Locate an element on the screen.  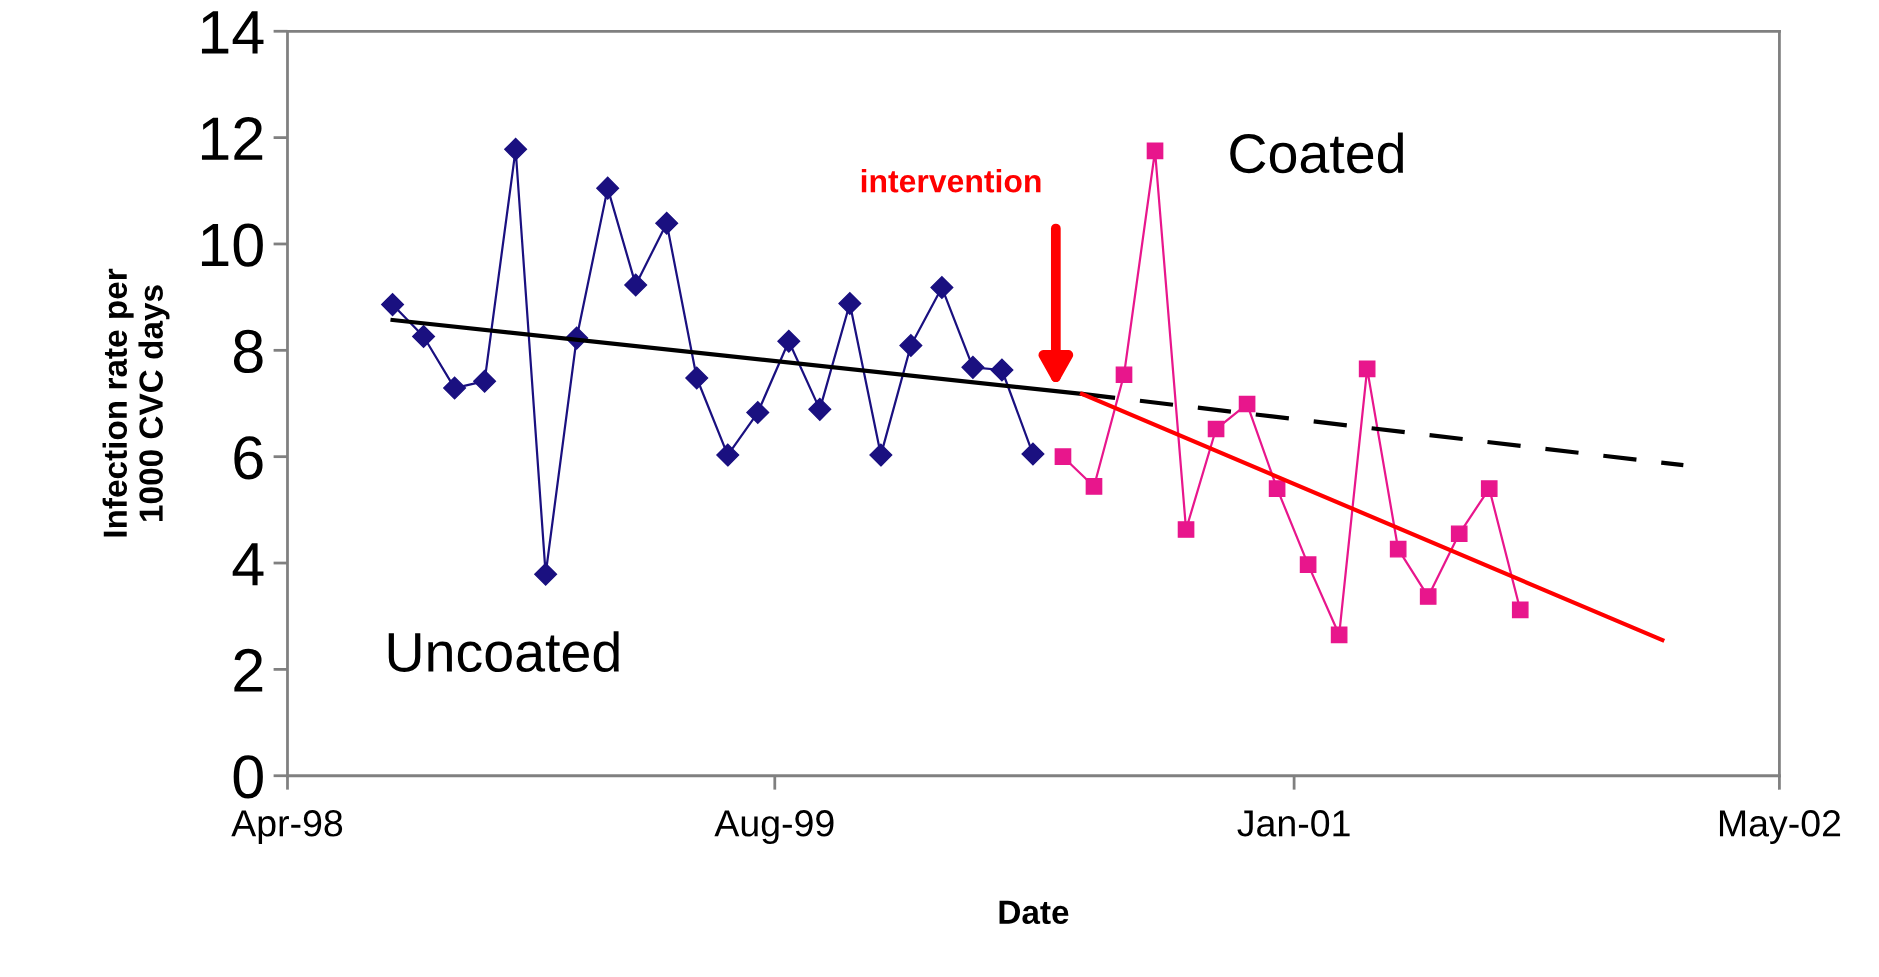
x-tick-label: May-02 is located at coordinates (1780, 827).